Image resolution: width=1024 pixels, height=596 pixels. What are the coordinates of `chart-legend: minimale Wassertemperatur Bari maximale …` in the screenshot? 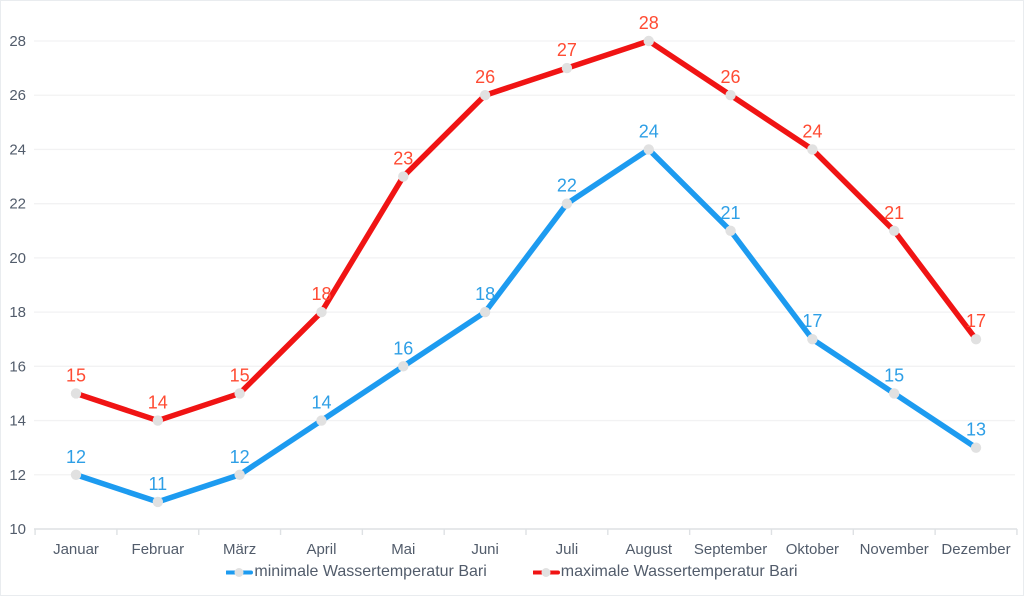 It's located at (512, 572).